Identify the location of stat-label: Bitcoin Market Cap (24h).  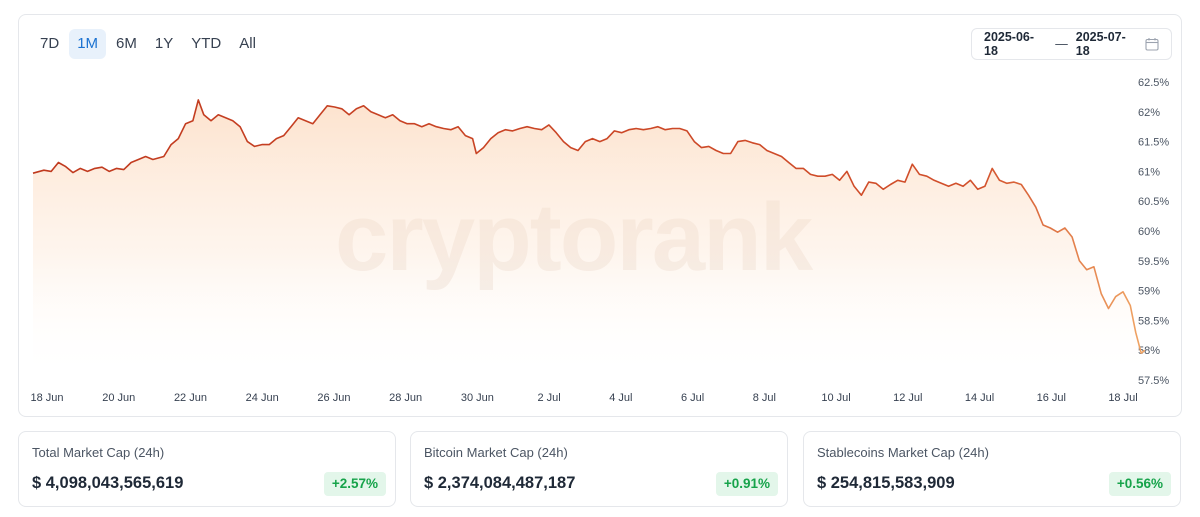
(496, 452).